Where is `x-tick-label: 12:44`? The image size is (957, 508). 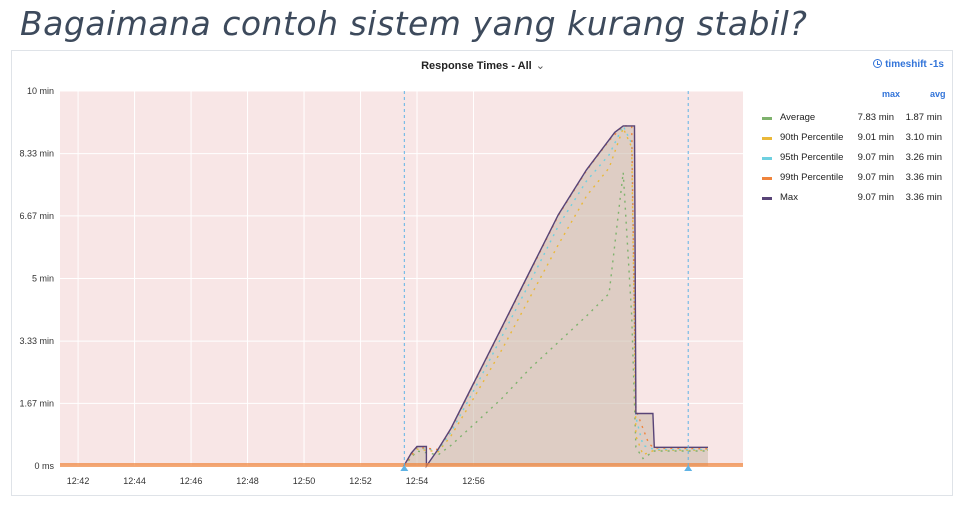 x-tick-label: 12:44 is located at coordinates (134, 481).